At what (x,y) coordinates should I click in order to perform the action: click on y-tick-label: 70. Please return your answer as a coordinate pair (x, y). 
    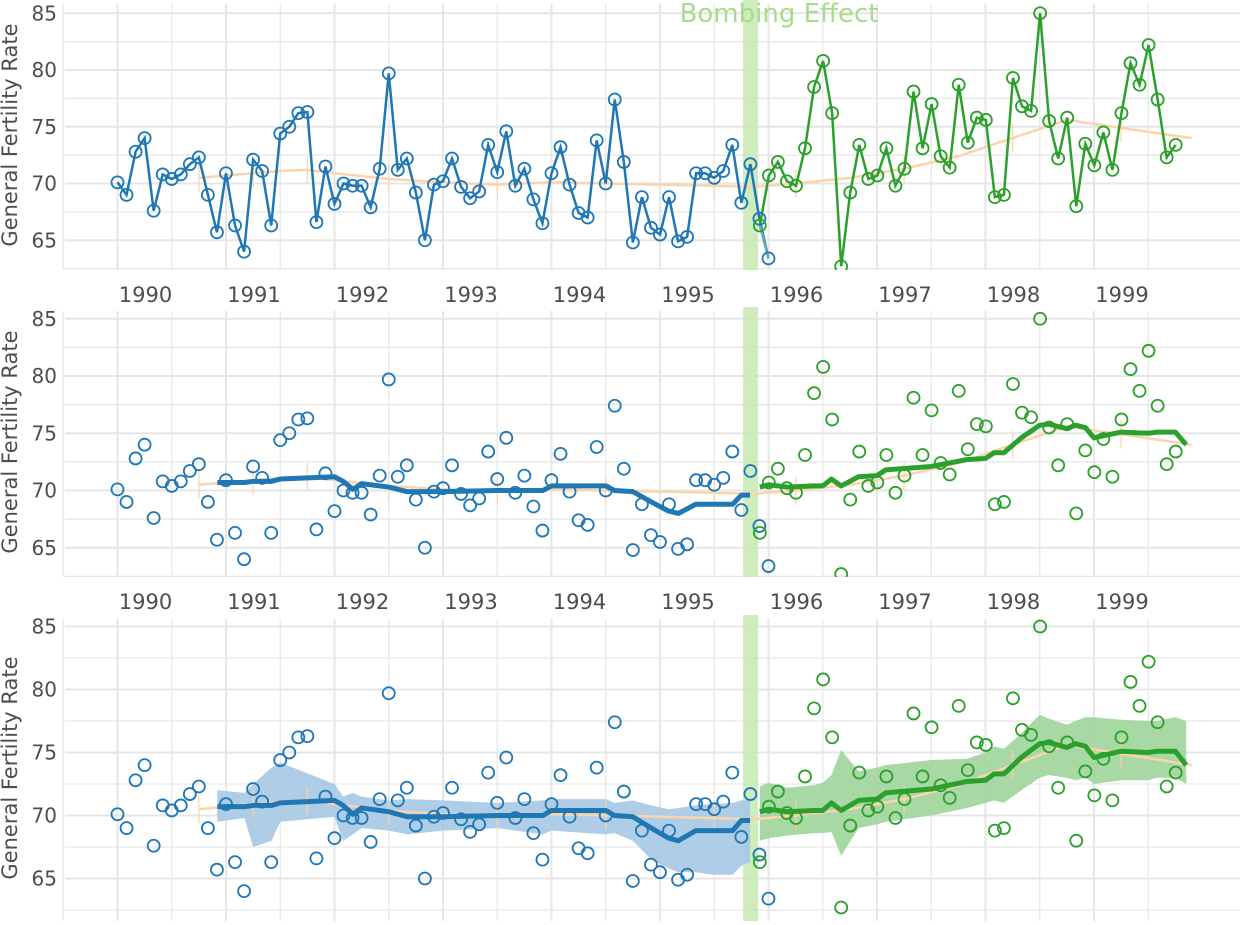
    Looking at the image, I should click on (44, 491).